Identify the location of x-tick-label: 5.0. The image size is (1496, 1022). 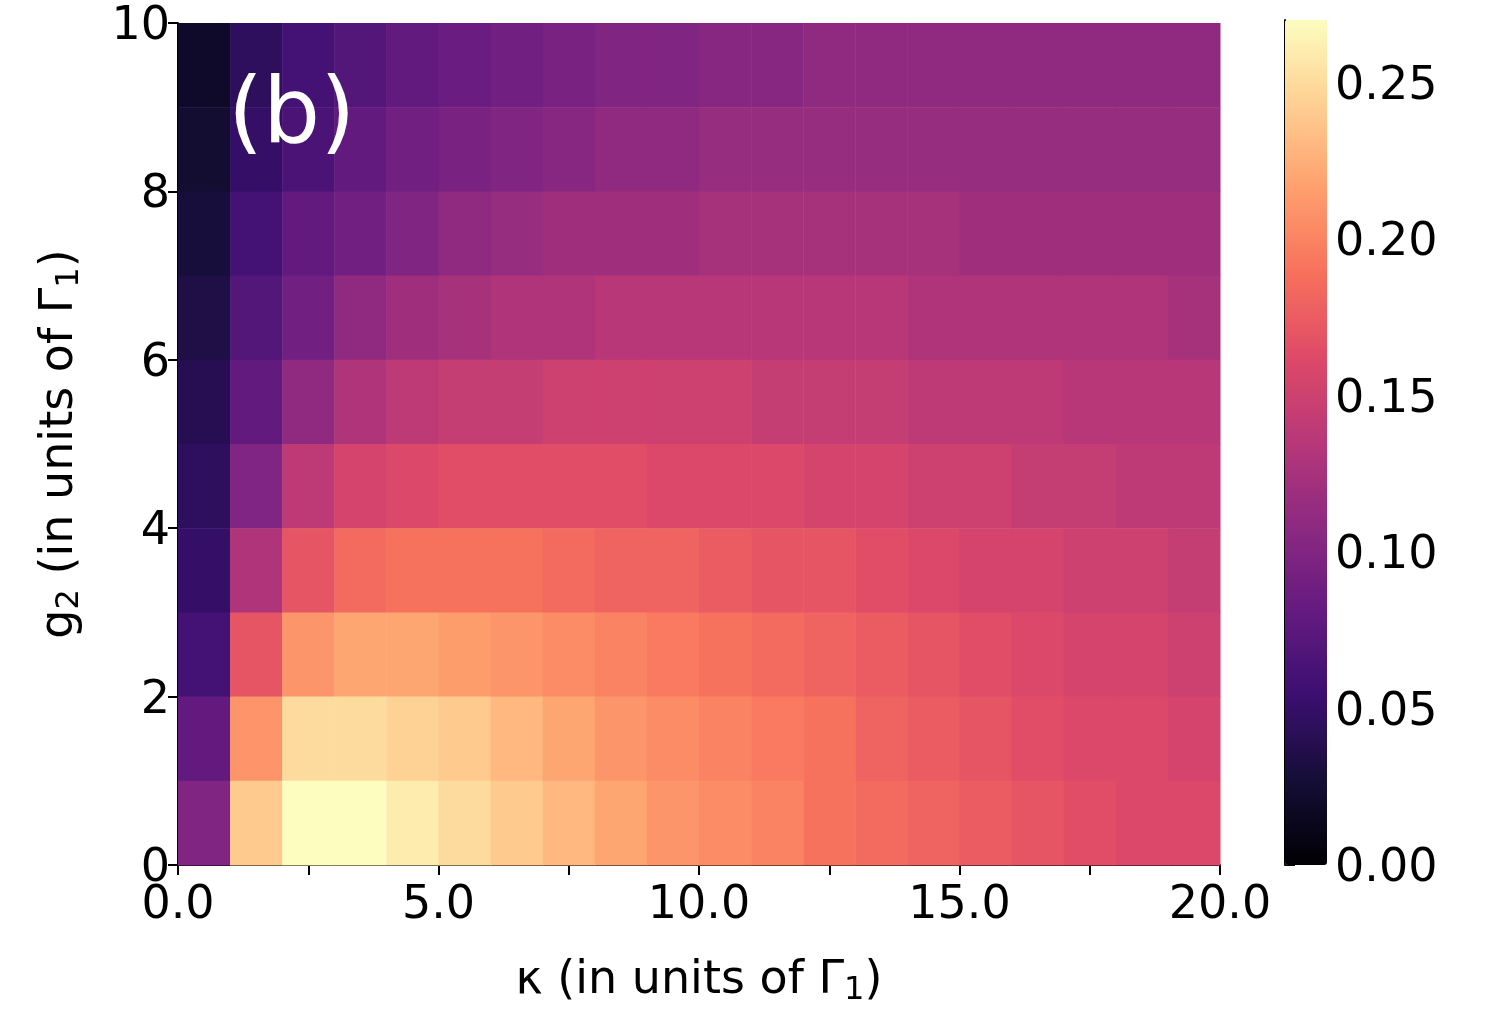
(438, 902).